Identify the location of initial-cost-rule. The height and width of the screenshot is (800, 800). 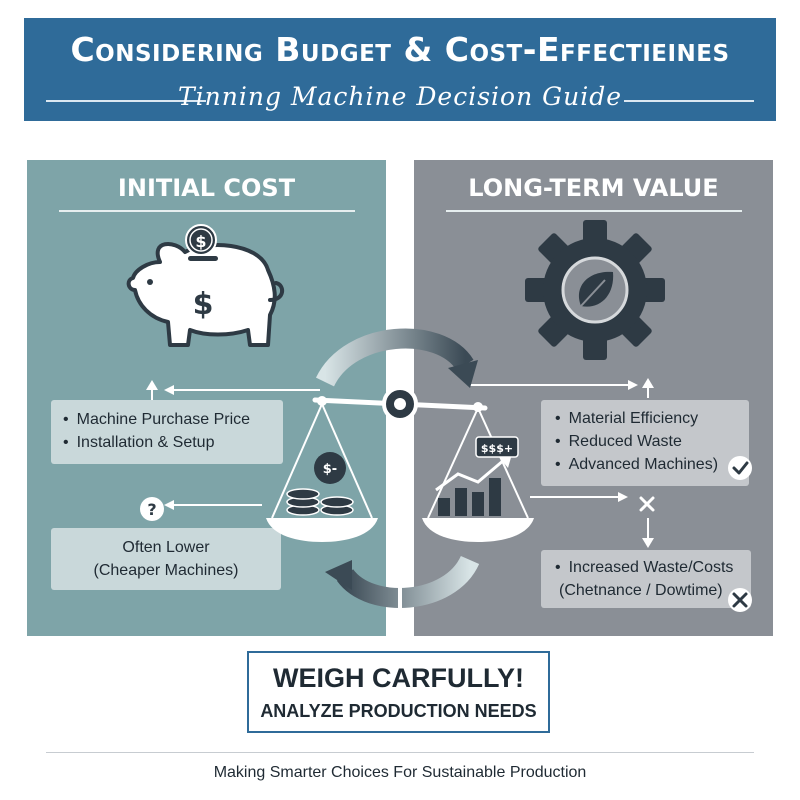
(207, 211).